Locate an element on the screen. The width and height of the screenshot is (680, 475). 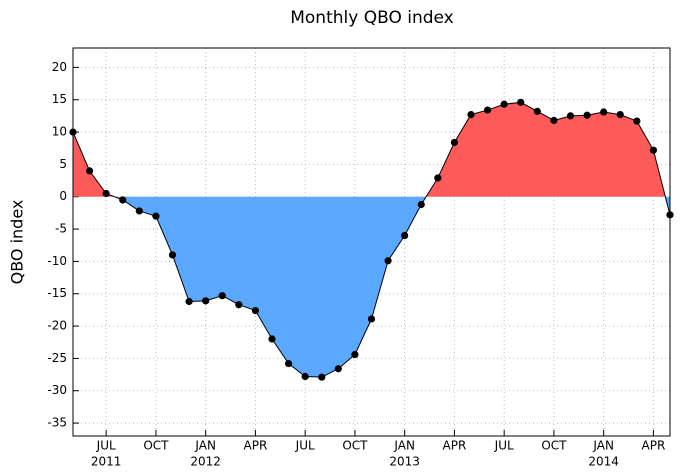
y-tick-label: -5 is located at coordinates (61, 229).